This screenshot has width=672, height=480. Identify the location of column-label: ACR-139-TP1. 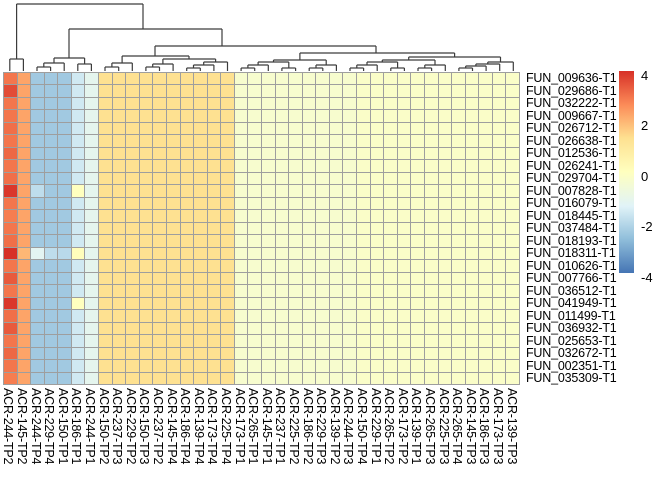
(416, 426).